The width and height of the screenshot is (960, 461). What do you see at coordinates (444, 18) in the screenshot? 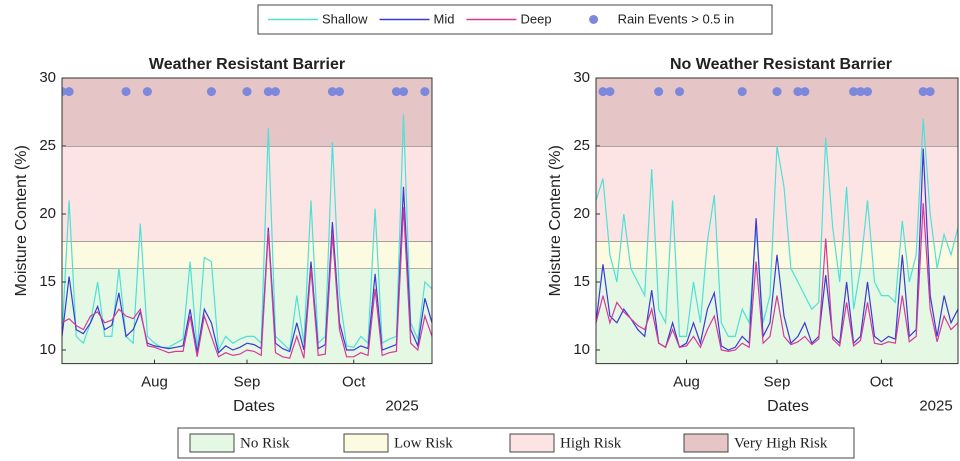
I see `legend-label: Mid` at bounding box center [444, 18].